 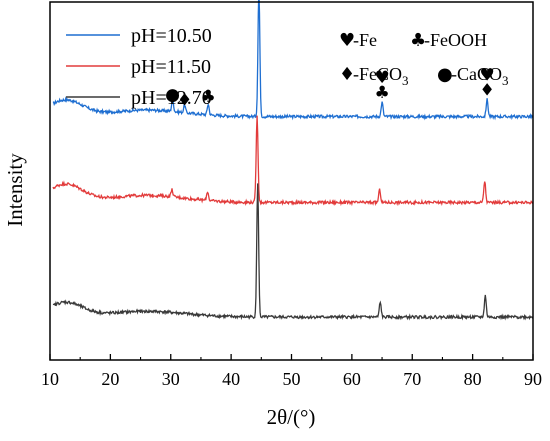 I want to click on x-tick-label: 80, so click(x=473, y=379).